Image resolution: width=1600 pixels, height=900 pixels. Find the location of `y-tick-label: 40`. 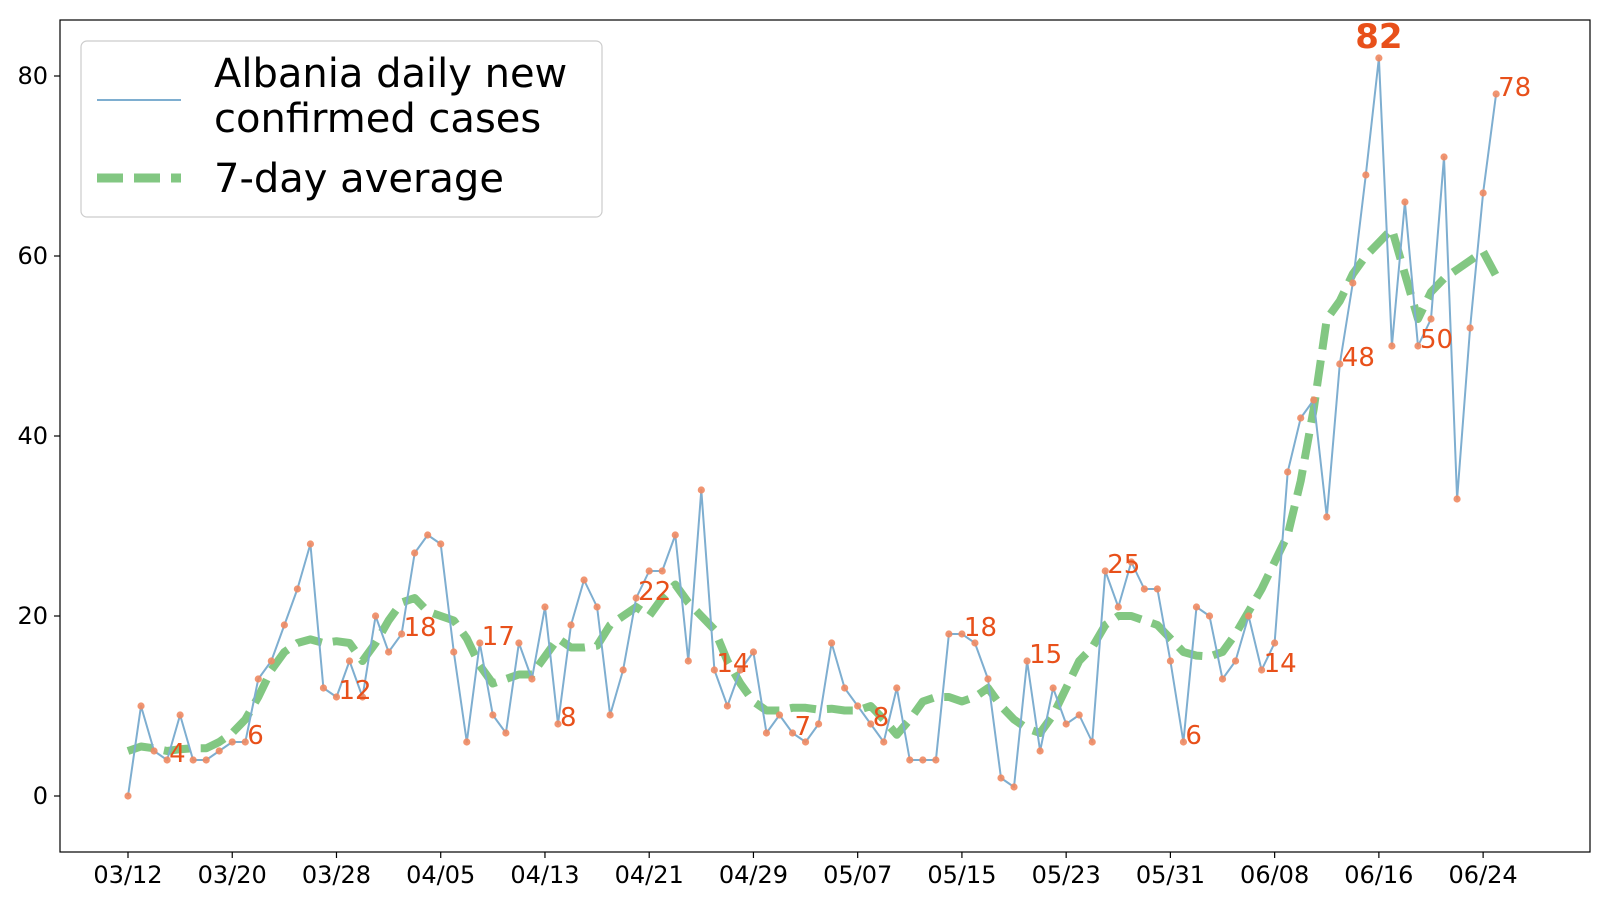

y-tick-label: 40 is located at coordinates (32, 436).